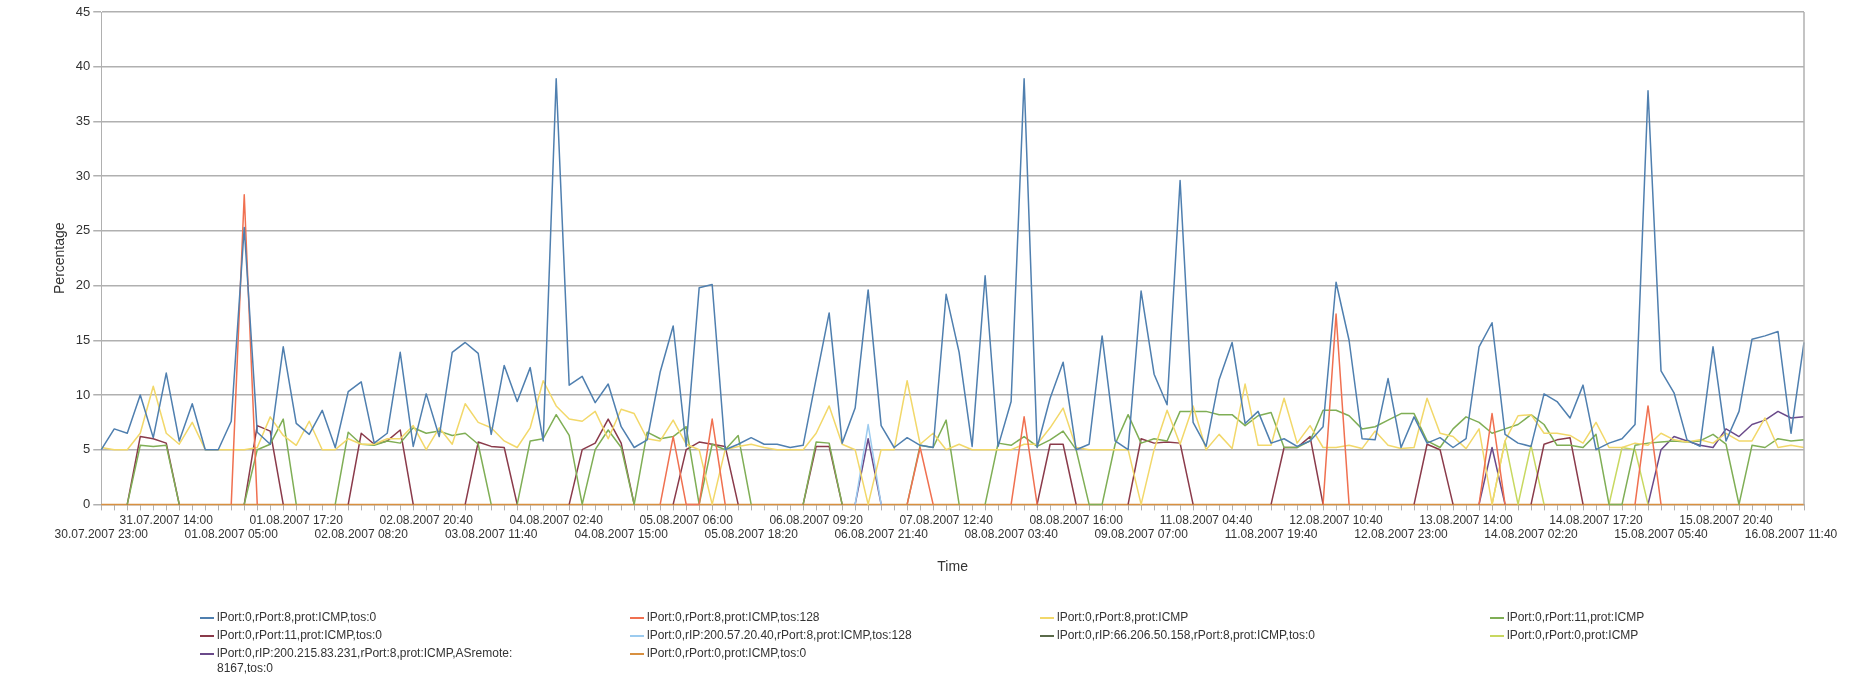 The height and width of the screenshot is (691, 1854). What do you see at coordinates (299, 635) in the screenshot?
I see `legend-label: lPort:0,rPort:11,prot:ICMP,tos:0` at bounding box center [299, 635].